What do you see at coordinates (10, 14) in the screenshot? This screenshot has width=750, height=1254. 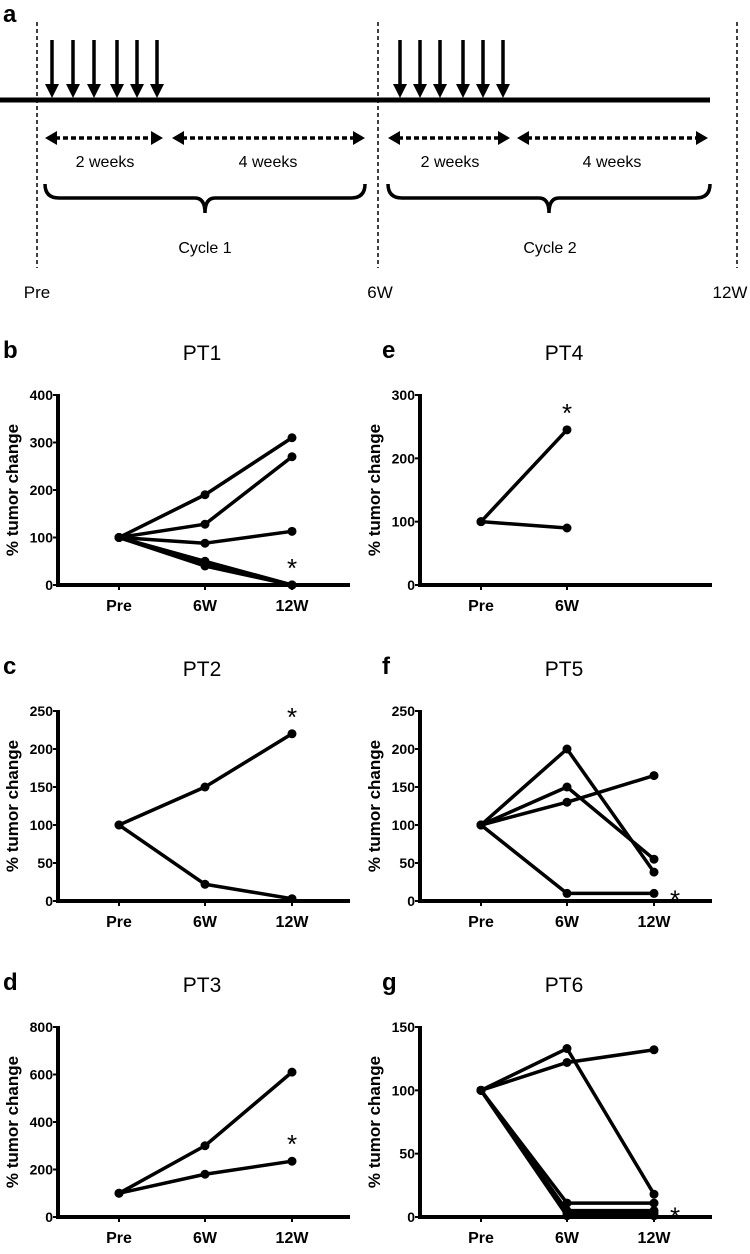 I see `panel-letter: a` at bounding box center [10, 14].